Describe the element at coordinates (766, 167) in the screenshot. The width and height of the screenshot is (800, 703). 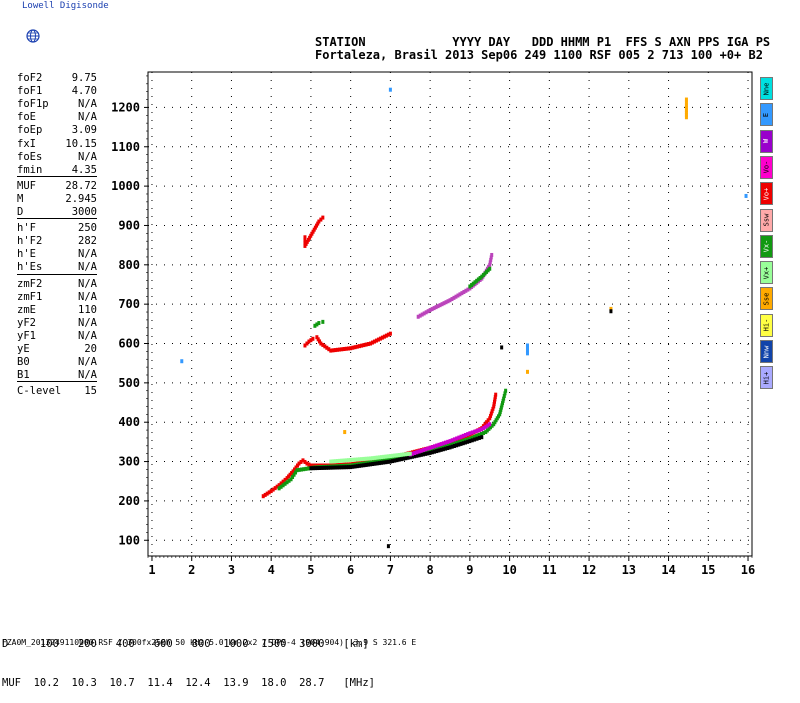
I see `tag-vominus: Vo-` at that location.